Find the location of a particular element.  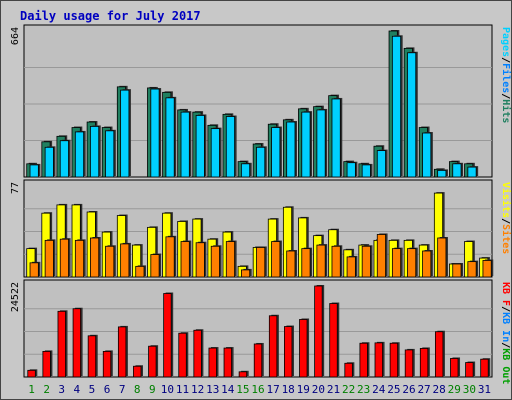

day-label-11: 11 is located at coordinates (182, 389).